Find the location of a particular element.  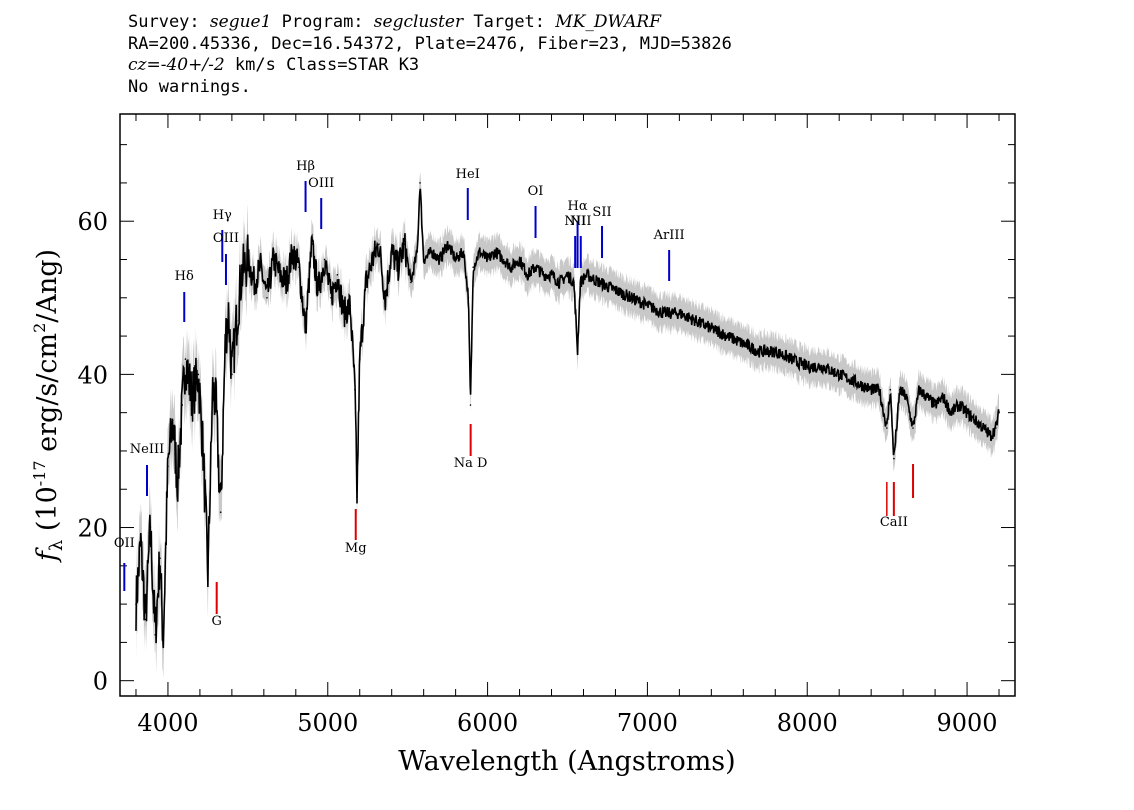

y-tick-label: 20 is located at coordinates (92, 529).